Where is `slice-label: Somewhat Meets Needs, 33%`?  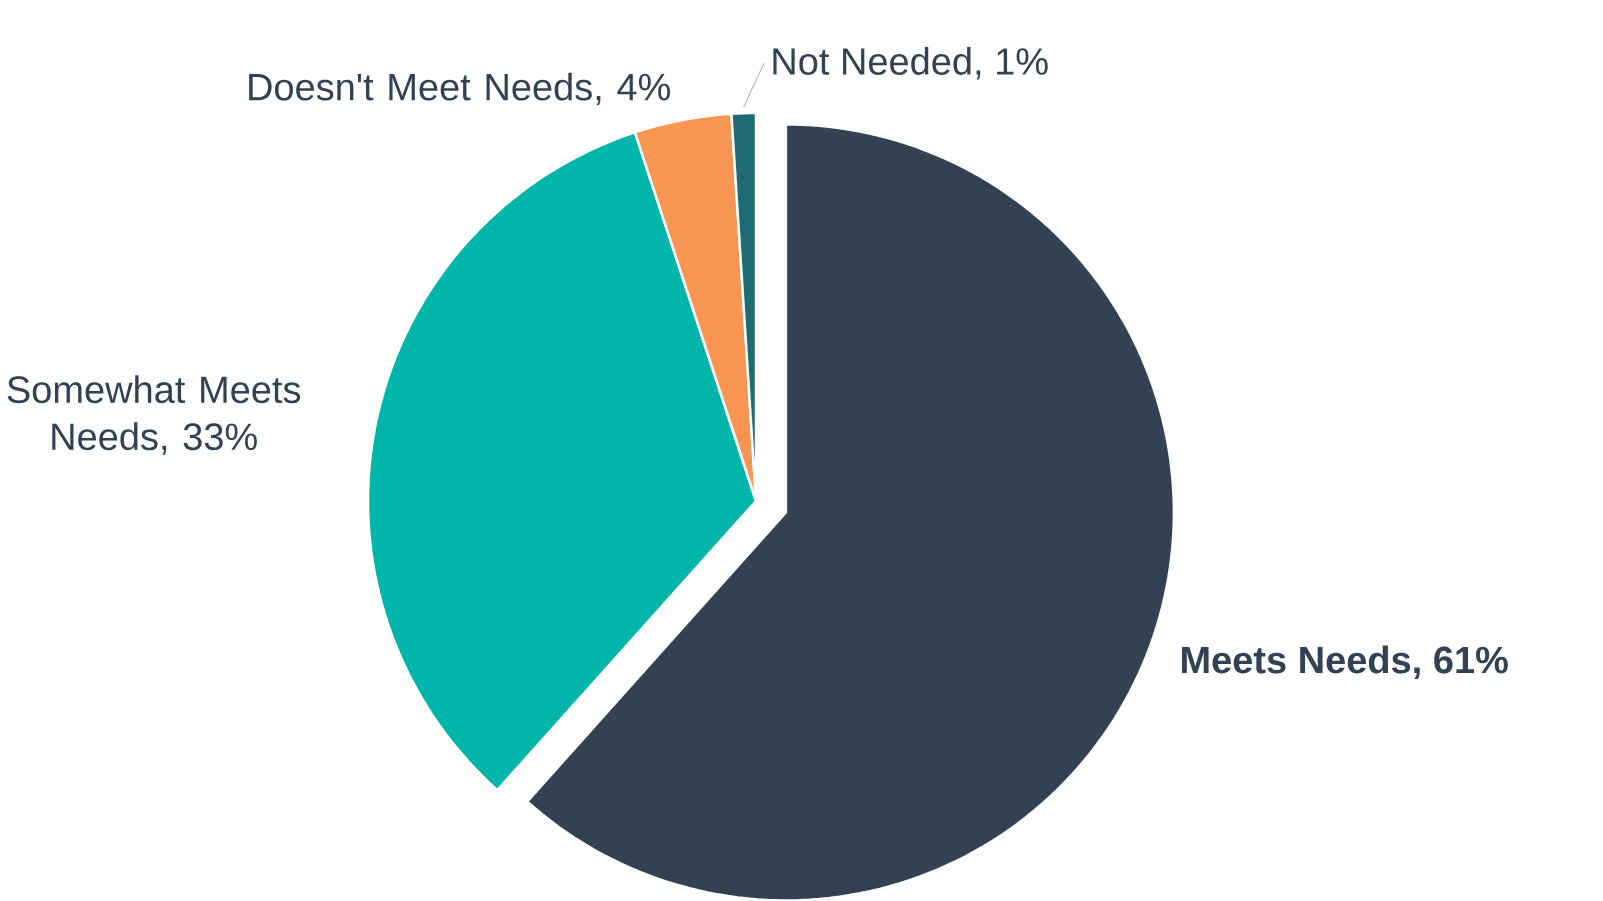
slice-label: Somewhat Meets Needs, 33% is located at coordinates (154, 415).